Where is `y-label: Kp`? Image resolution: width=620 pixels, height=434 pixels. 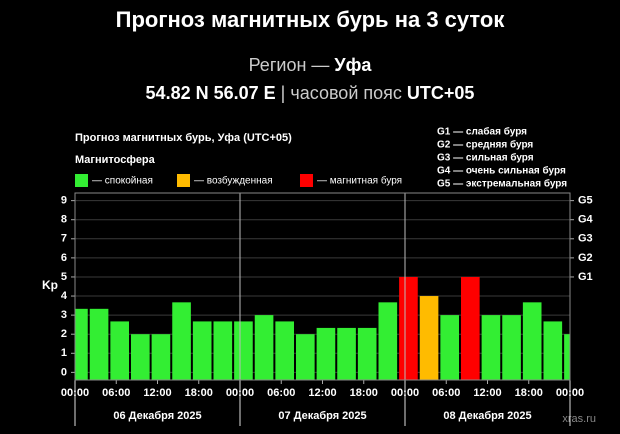 y-label: Kp is located at coordinates (50, 285).